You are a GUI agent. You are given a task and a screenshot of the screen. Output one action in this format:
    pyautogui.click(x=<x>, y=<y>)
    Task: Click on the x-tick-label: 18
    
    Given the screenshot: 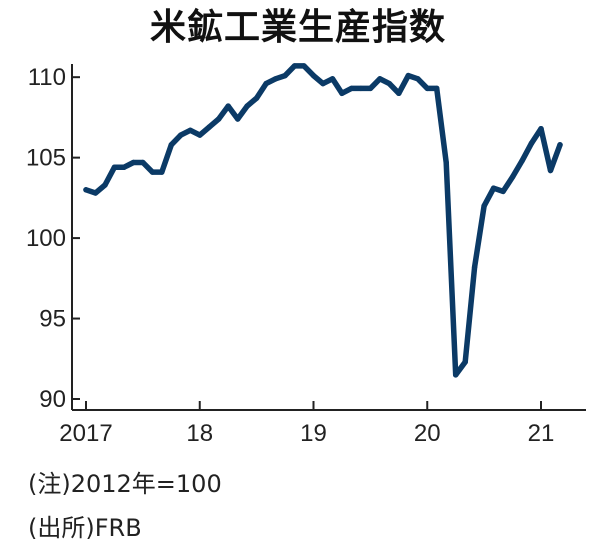 What is the action you would take?
    pyautogui.click(x=199, y=433)
    